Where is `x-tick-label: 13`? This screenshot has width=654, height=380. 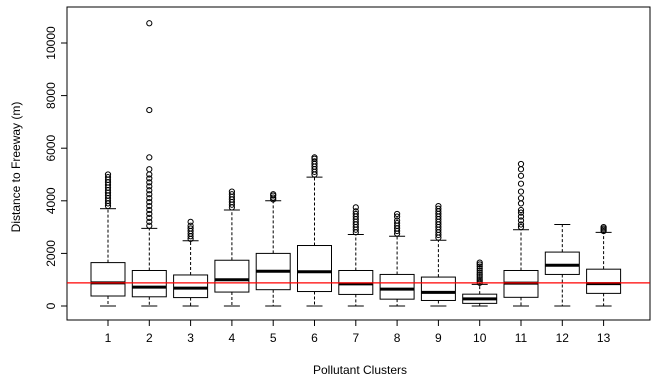
x-tick-label: 13 is located at coordinates (604, 338).